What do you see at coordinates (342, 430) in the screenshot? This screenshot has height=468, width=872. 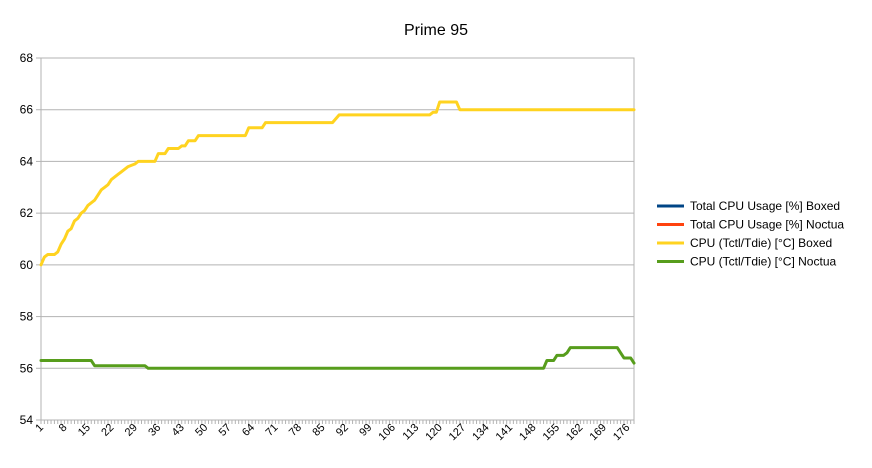 I see `x-tick-label: 92` at bounding box center [342, 430].